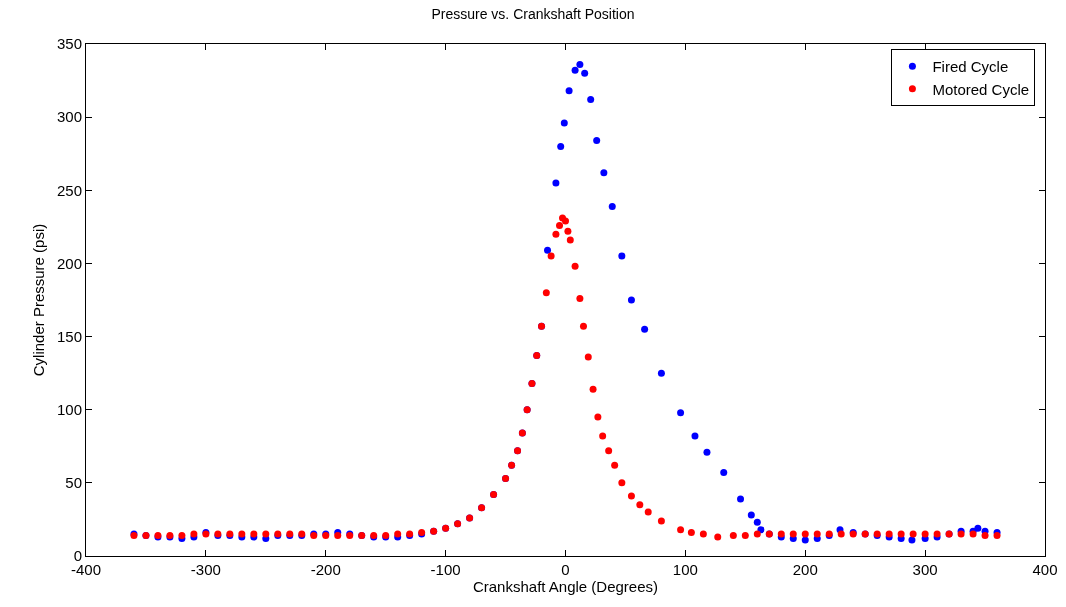 This screenshot has height=607, width=1066. I want to click on y-tick-label: 100, so click(69, 409).